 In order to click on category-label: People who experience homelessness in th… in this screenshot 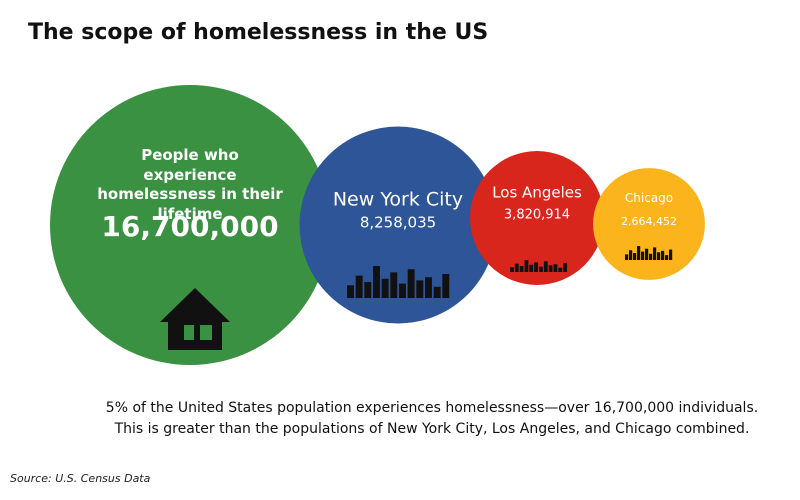, I will do `click(190, 184)`.